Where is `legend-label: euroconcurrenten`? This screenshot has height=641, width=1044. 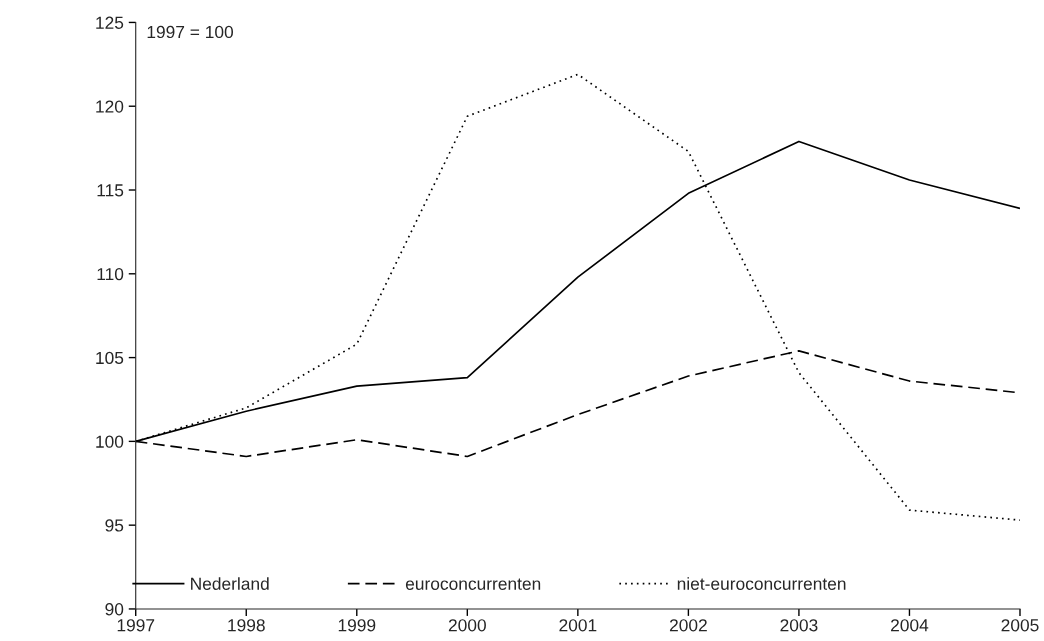
legend-label: euroconcurrenten is located at coordinates (473, 584).